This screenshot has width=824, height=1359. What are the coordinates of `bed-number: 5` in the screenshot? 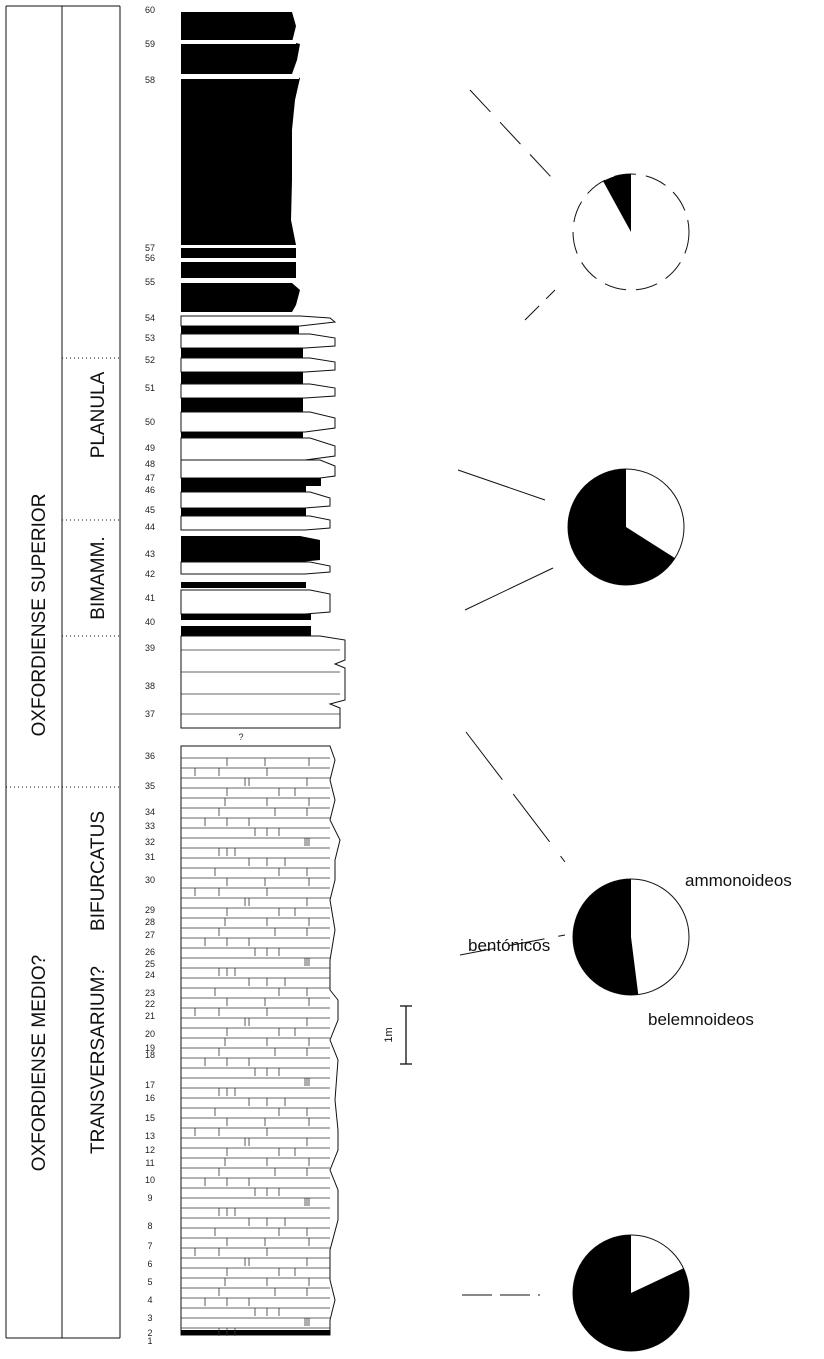 It's located at (149, 1282).